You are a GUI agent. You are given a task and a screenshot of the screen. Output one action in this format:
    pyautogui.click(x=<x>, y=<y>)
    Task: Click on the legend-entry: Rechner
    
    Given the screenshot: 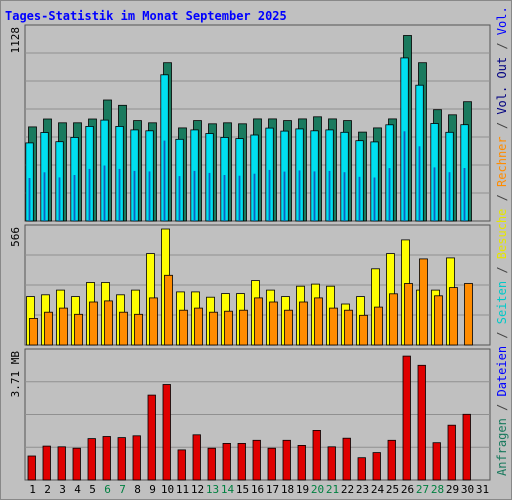 What is the action you would take?
    pyautogui.click(x=502, y=161)
    